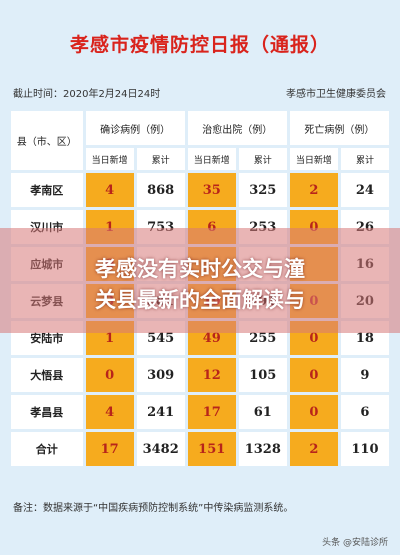 The height and width of the screenshot is (555, 400). I want to click on report-title: 孝感市疫情防控日报（通报）, so click(199, 45).